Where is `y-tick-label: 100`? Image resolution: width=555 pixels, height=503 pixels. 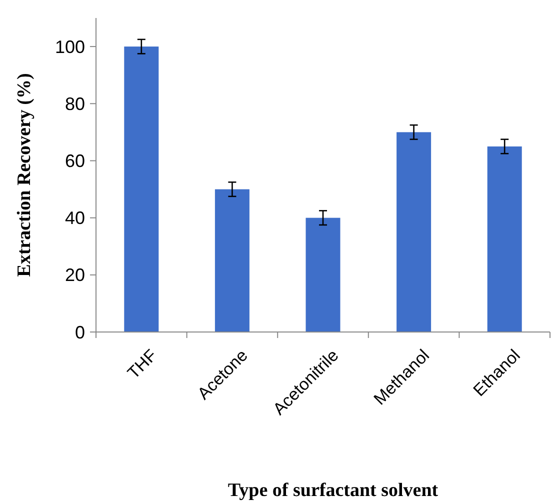 y-tick-label: 100 is located at coordinates (69, 46).